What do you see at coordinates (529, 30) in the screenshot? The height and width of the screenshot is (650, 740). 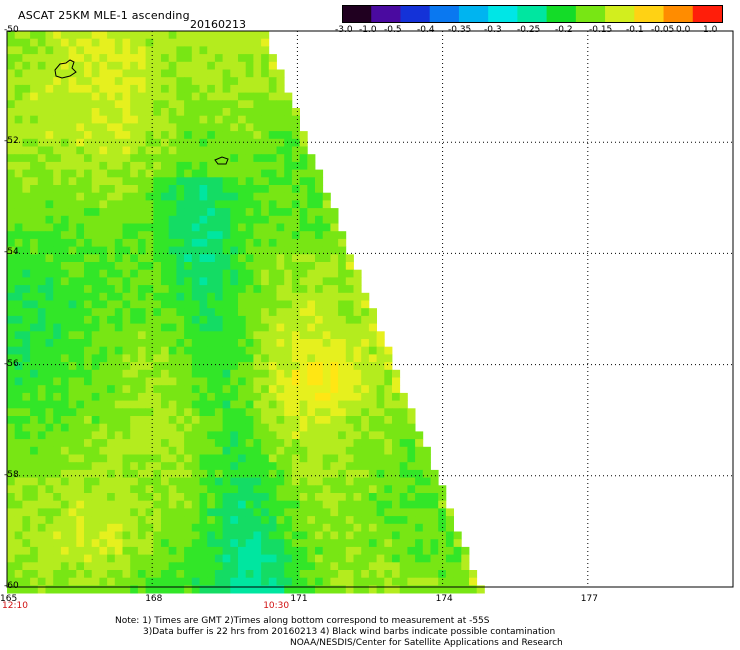 I see `colorbar-tick-label: -0.25` at bounding box center [529, 30].